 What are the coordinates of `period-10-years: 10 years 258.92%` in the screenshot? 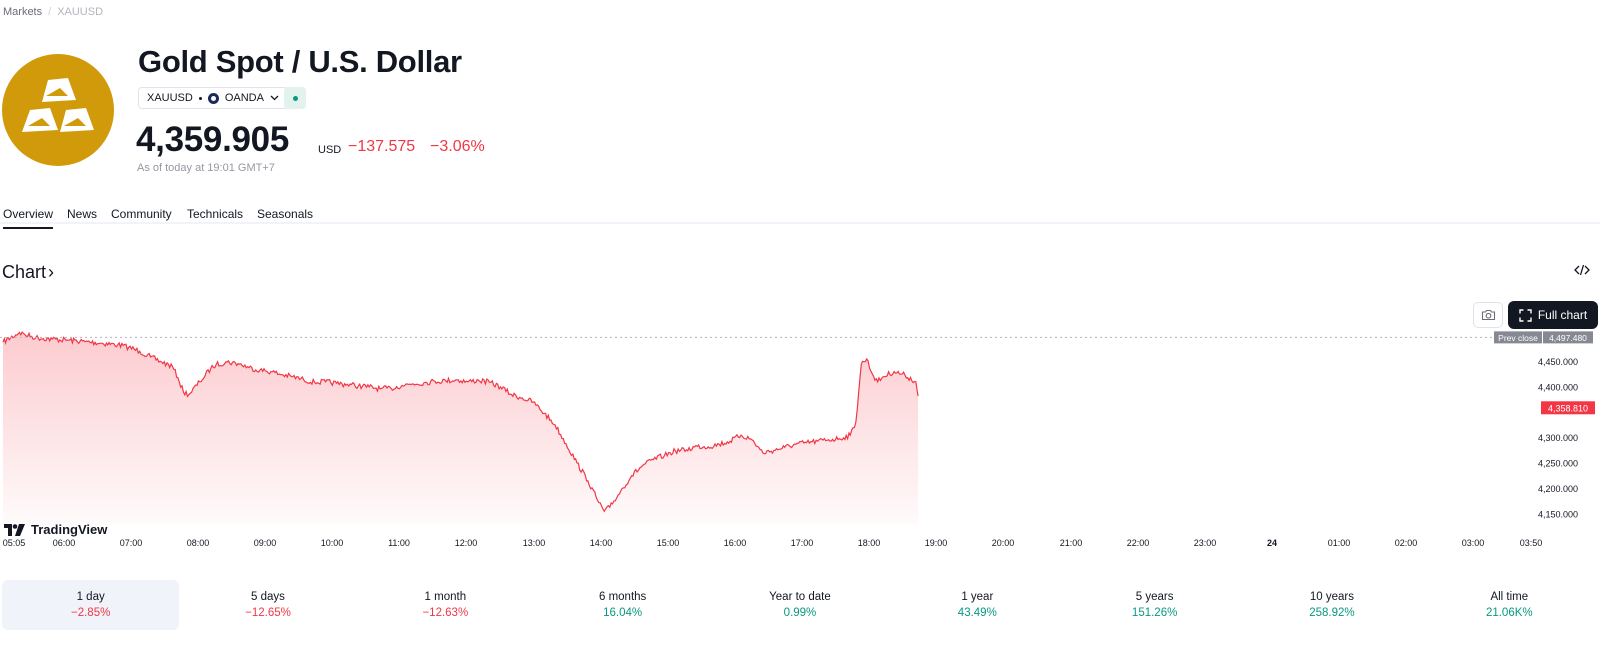 It's located at (1331, 605).